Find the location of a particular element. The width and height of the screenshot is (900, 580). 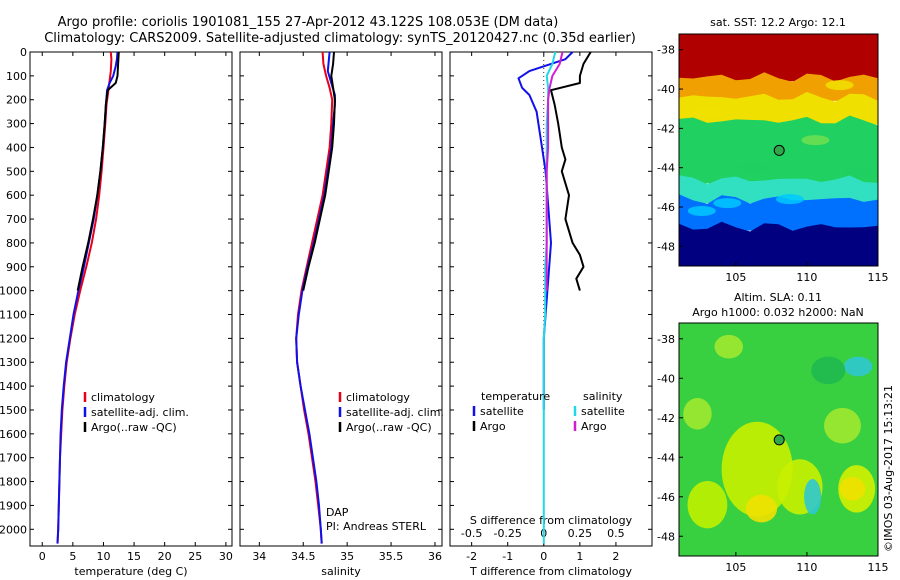

sst-map-y-tick-label: -40 is located at coordinates (666, 89).